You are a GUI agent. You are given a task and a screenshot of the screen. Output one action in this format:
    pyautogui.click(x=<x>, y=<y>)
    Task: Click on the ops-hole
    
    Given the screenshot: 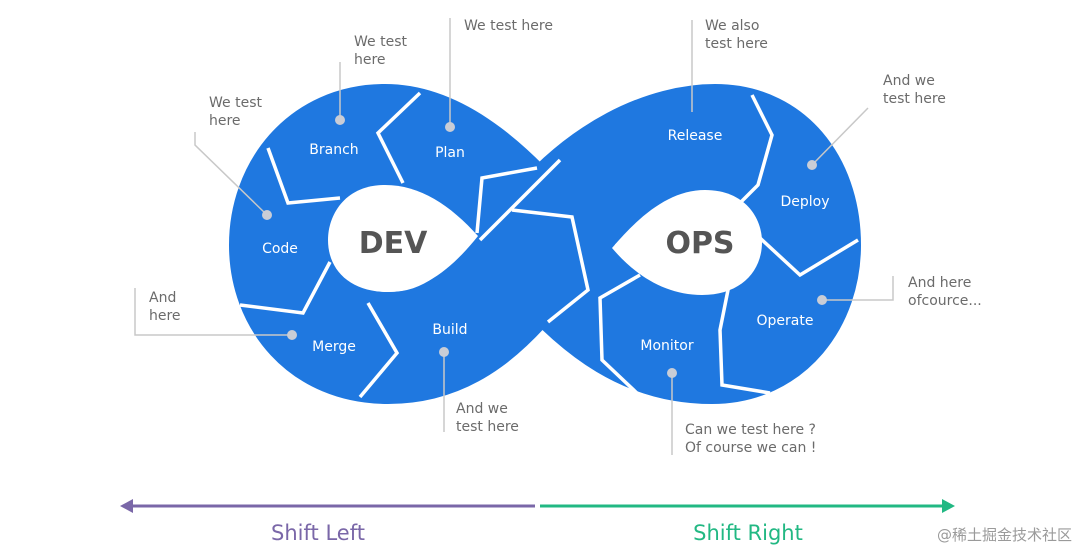 What is the action you would take?
    pyautogui.click(x=687, y=242)
    